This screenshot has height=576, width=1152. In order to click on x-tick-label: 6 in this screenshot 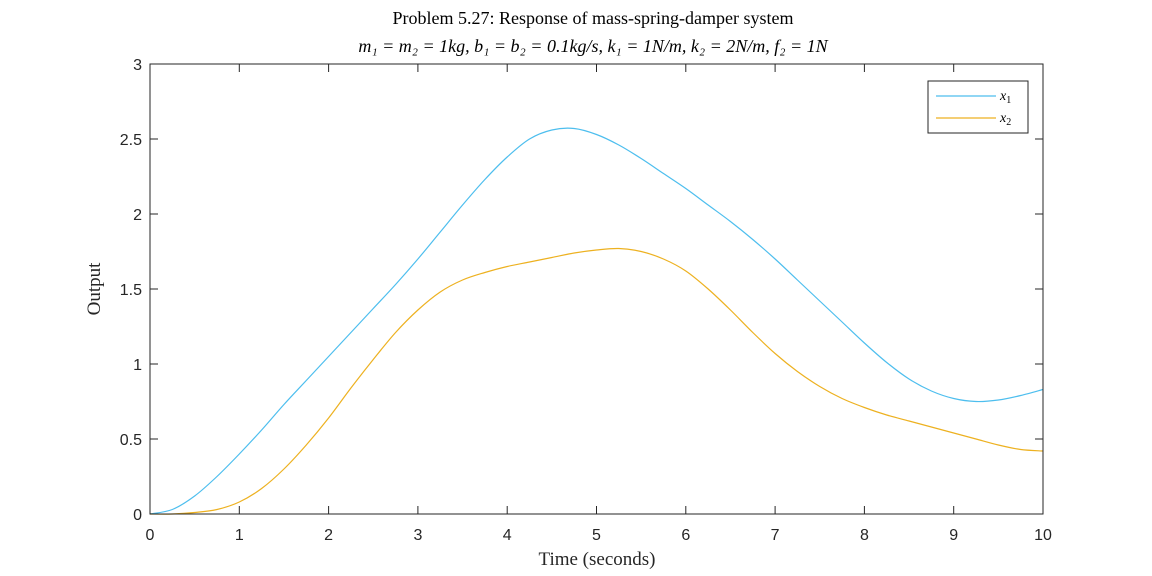, I will do `click(685, 535)`.